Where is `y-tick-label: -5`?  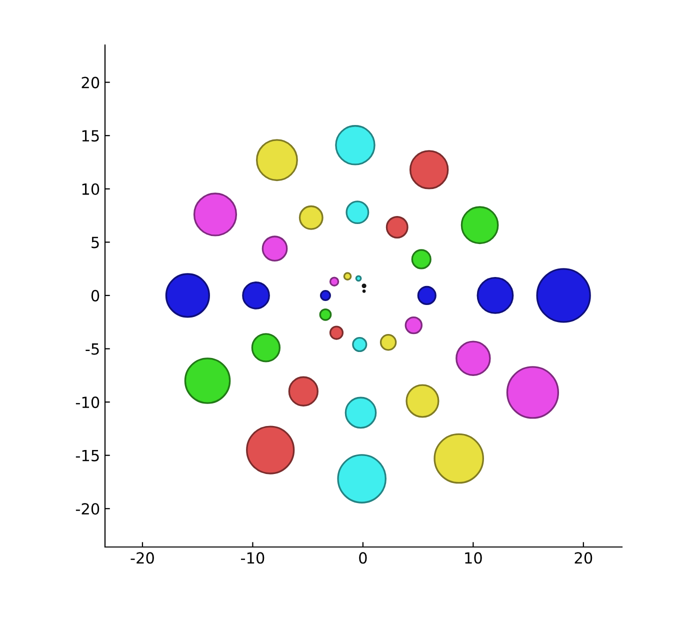 y-tick-label: -5 is located at coordinates (92, 349).